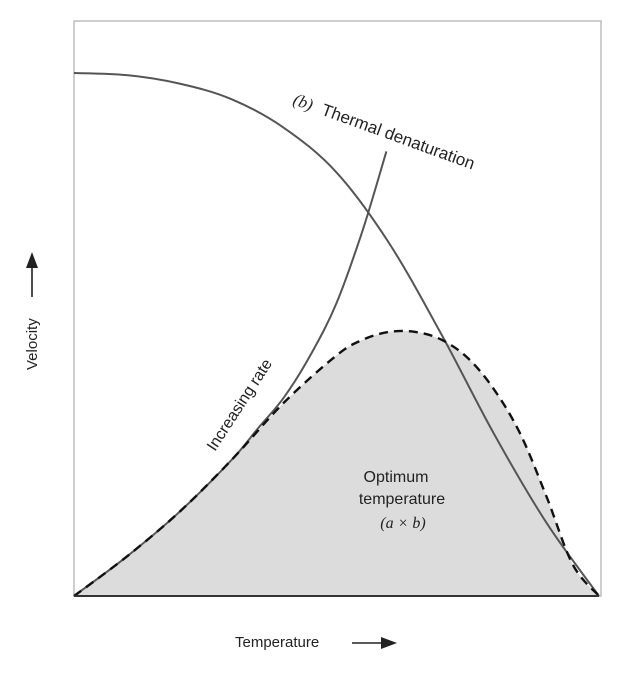 The height and width of the screenshot is (675, 642). What do you see at coordinates (32, 274) in the screenshot?
I see `y-axis-arrow-icon` at bounding box center [32, 274].